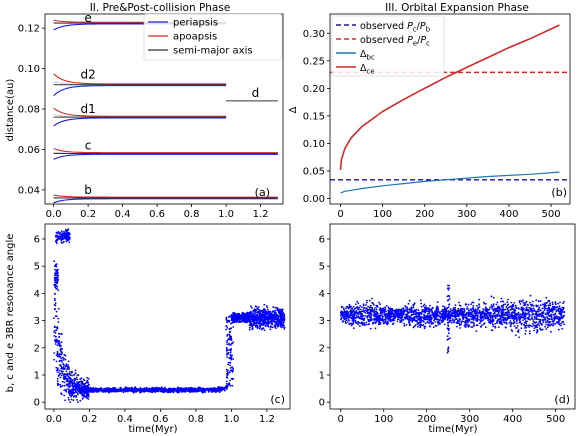 The image size is (581, 436). I want to click on panel-c-label: (c), so click(277, 399).